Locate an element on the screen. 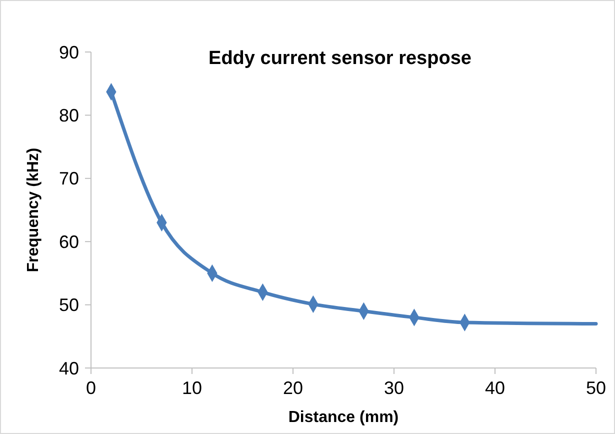 Image resolution: width=615 pixels, height=434 pixels. y-axis-title: Frequency (kHz) is located at coordinates (33, 210).